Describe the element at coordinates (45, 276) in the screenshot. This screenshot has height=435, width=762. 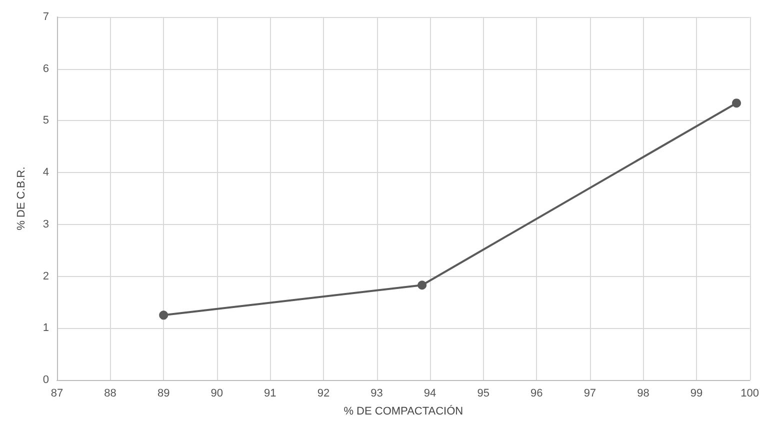
I see `y-tick-label: 2` at that location.